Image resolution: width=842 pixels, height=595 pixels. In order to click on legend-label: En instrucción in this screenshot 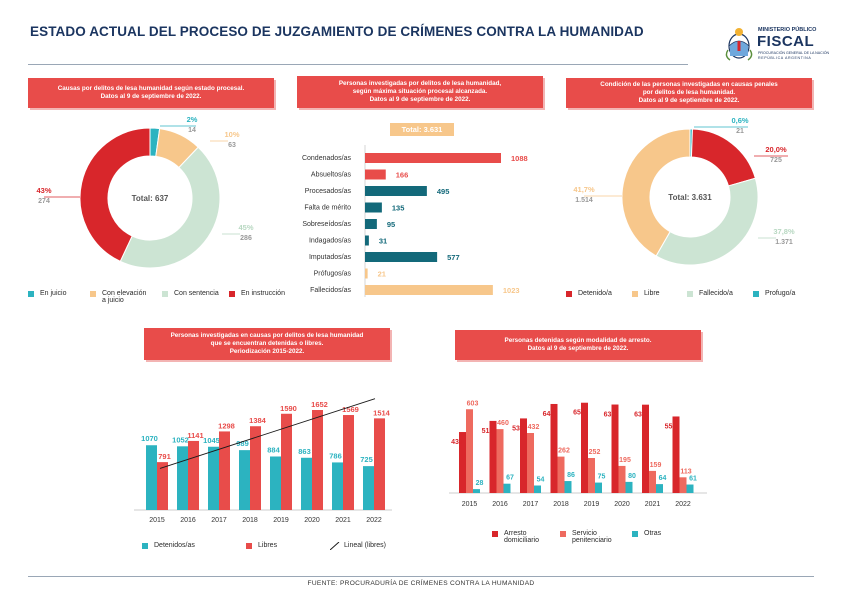, I will do `click(263, 293)`.